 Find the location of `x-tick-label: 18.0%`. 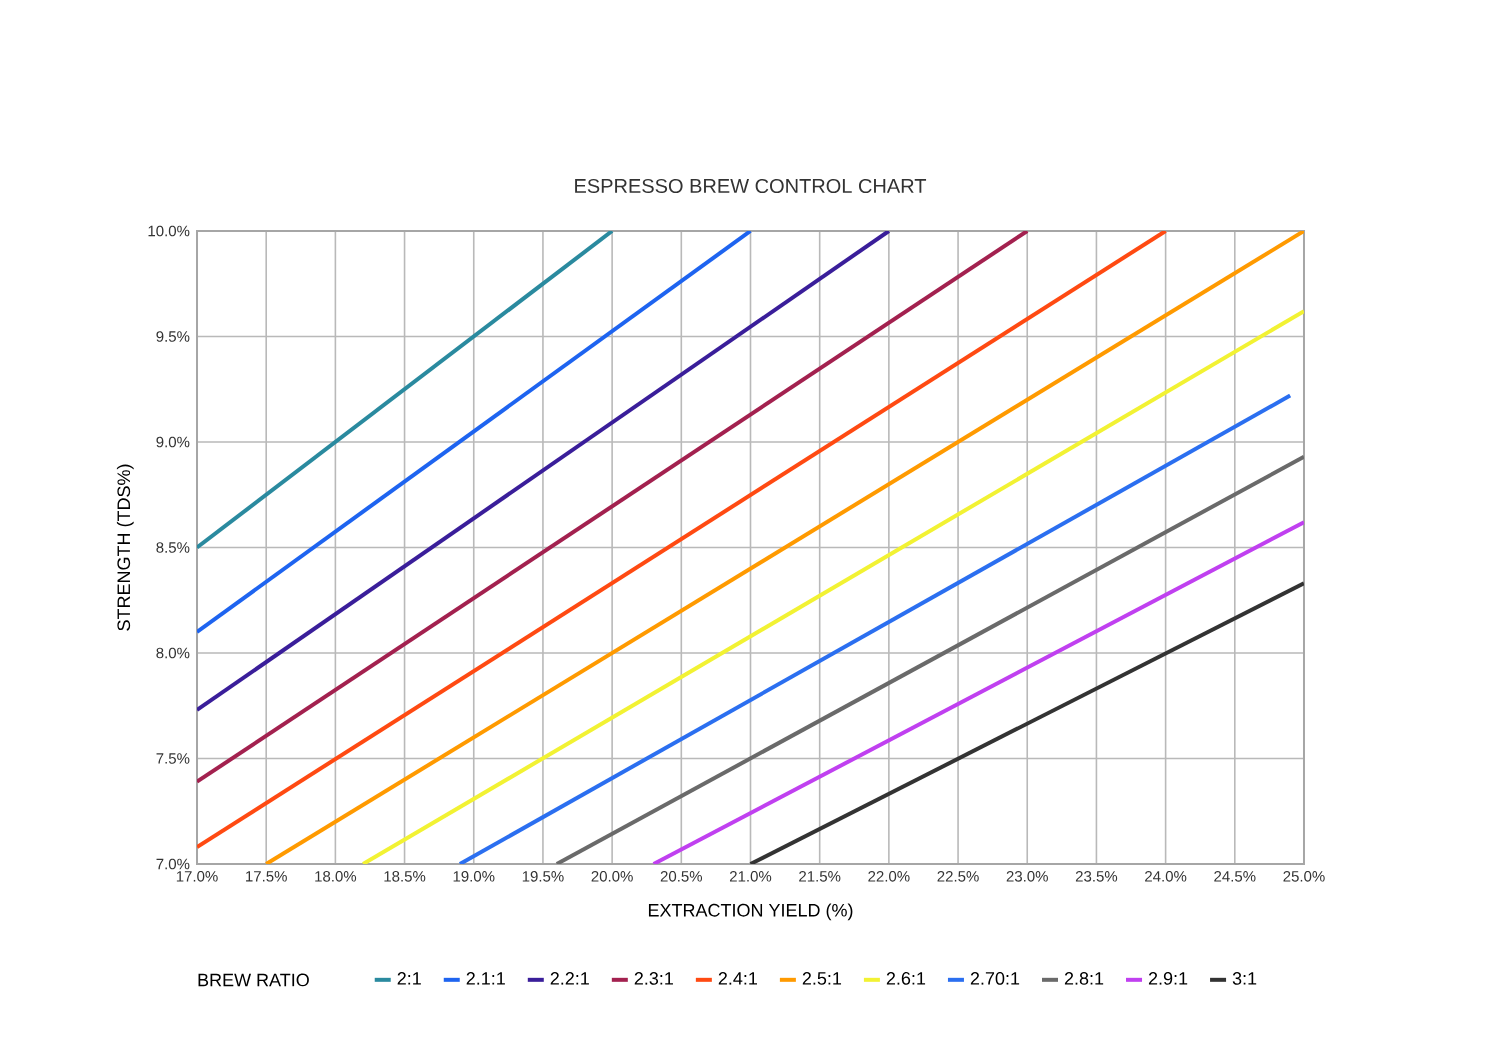

x-tick-label: 18.0% is located at coordinates (336, 876).